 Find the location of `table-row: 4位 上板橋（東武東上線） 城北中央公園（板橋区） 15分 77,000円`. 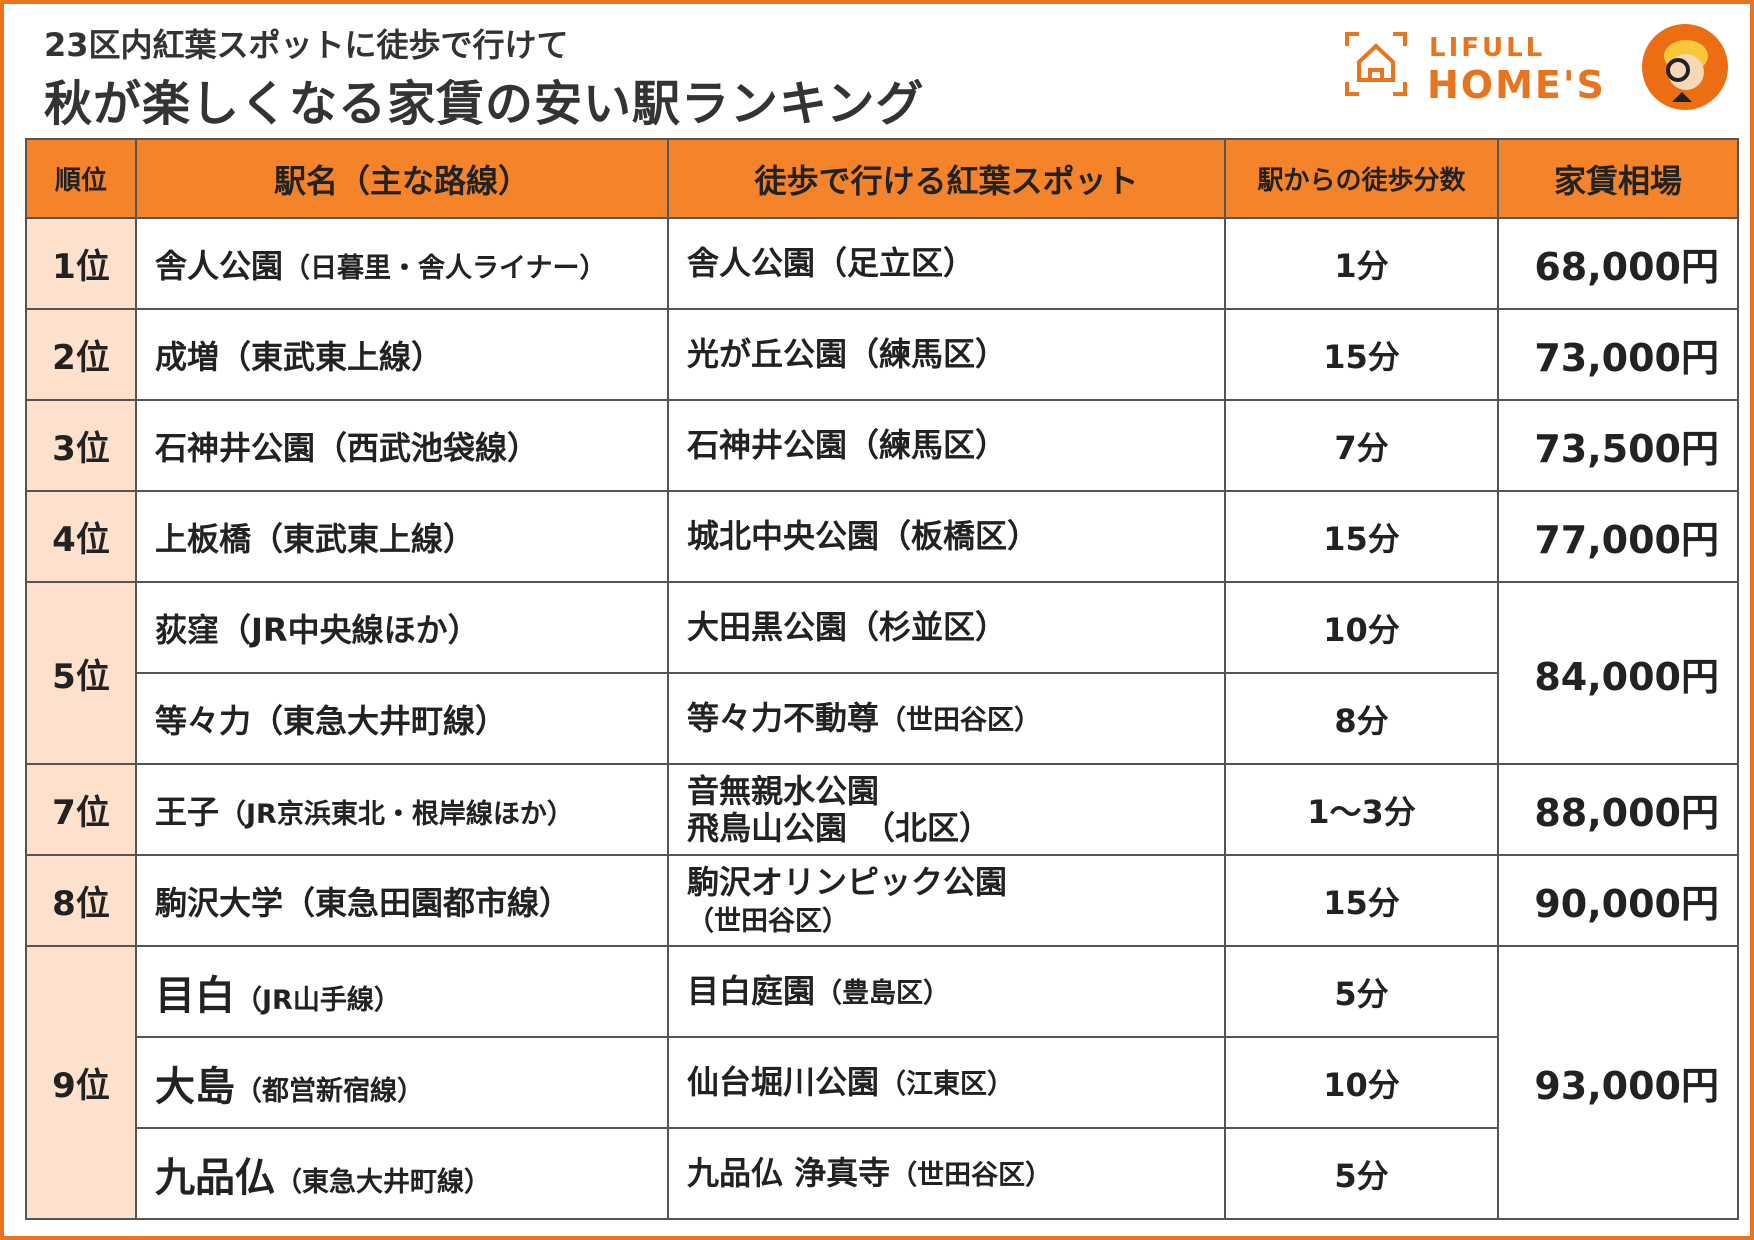

table-row: 4位 上板橋（東武東上線） 城北中央公園（板橋区） 15分 77,000円 is located at coordinates (882, 536).